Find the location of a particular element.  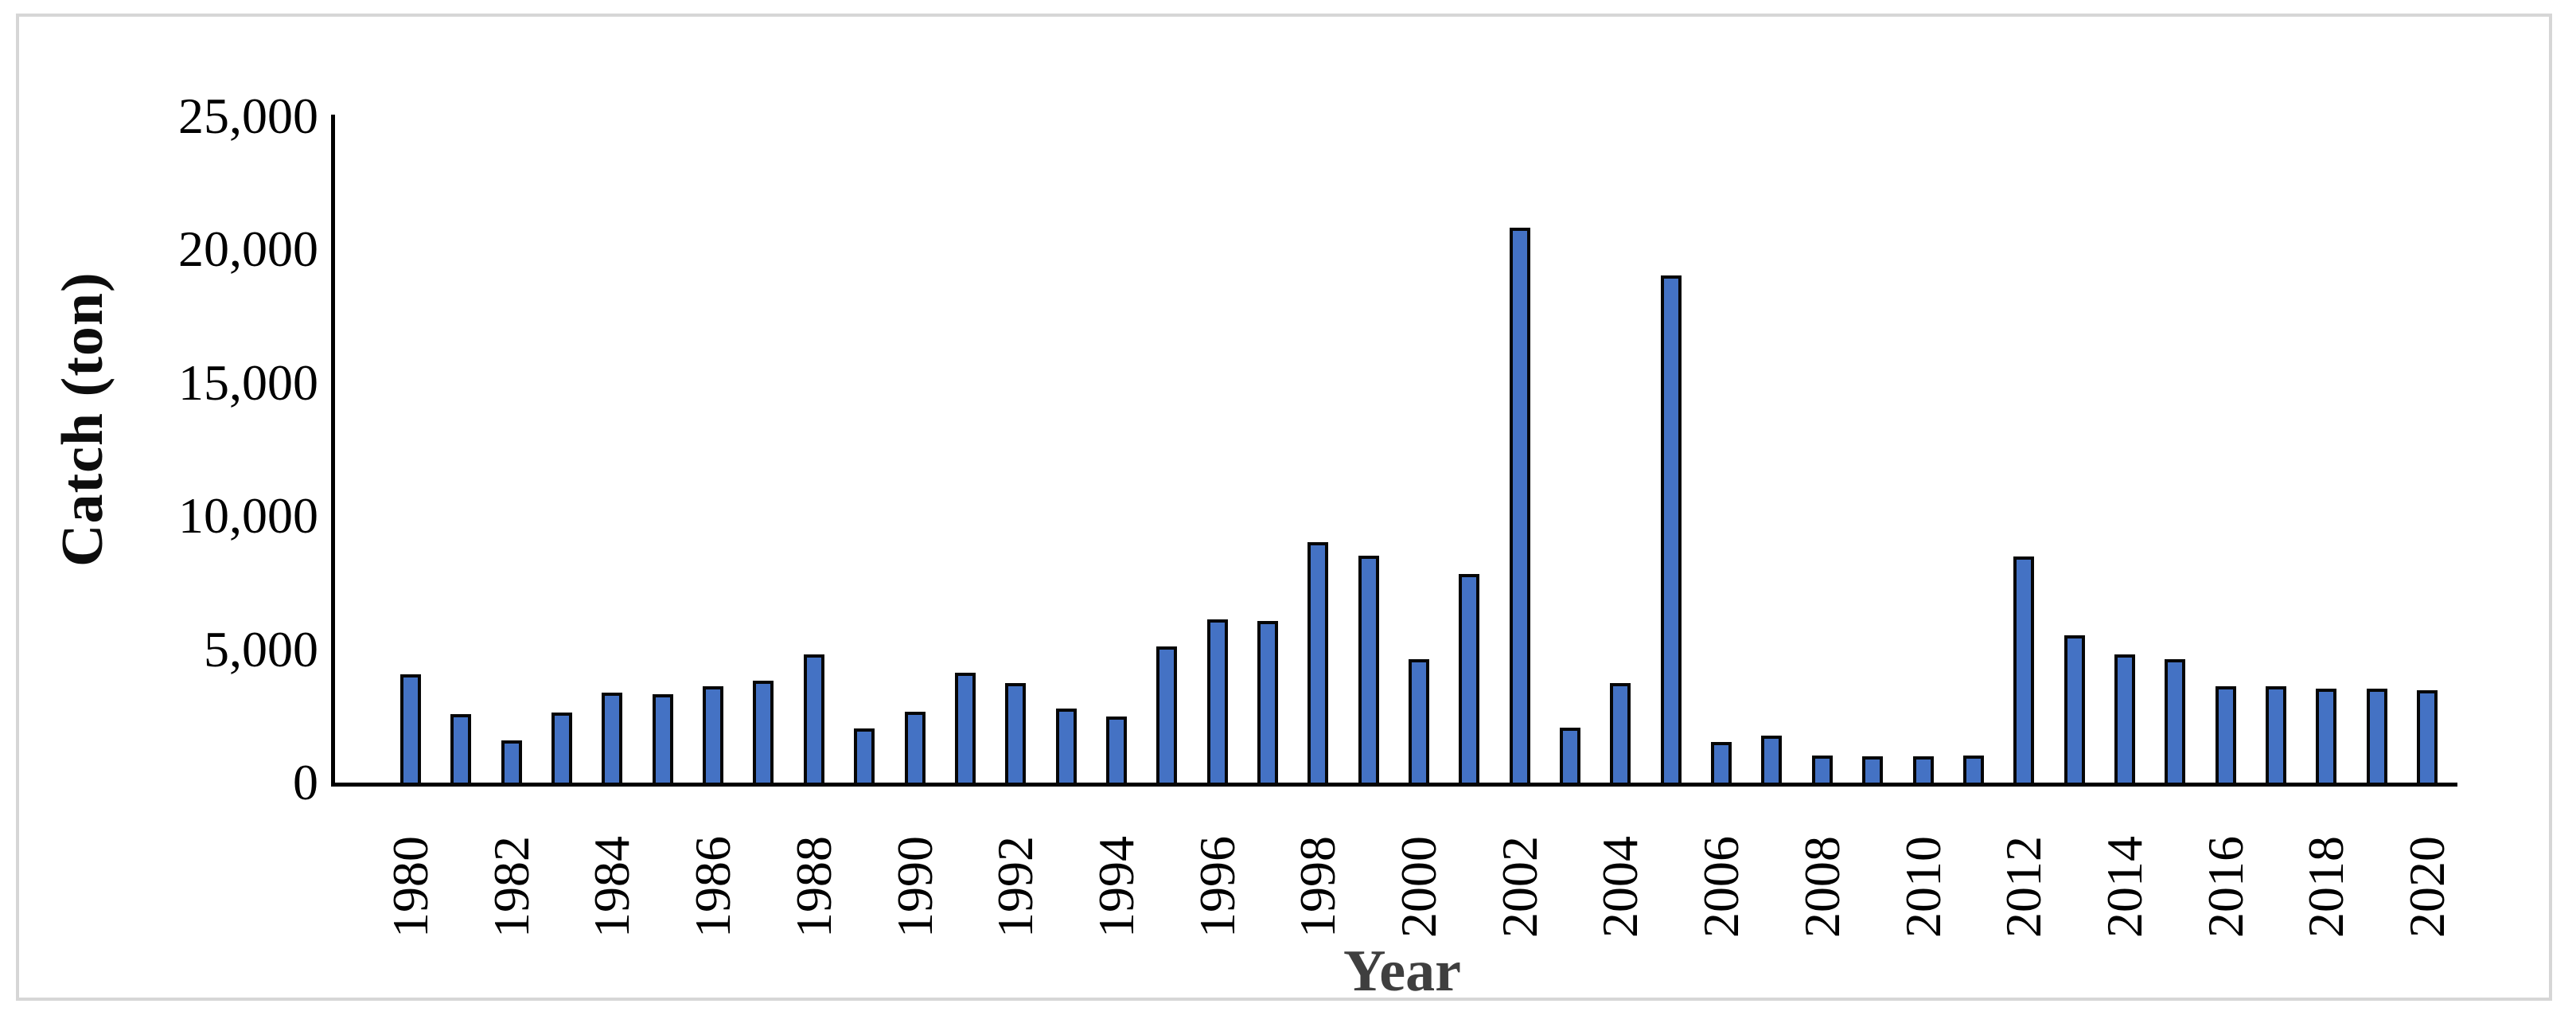

bar-2016 is located at coordinates (2226, 736).